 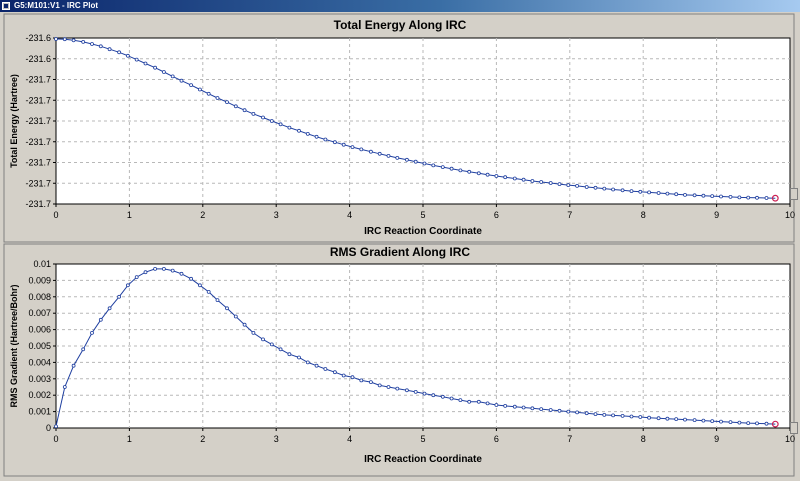 What do you see at coordinates (422, 215) in the screenshot?
I see `energy-x-tick-label: 5` at bounding box center [422, 215].